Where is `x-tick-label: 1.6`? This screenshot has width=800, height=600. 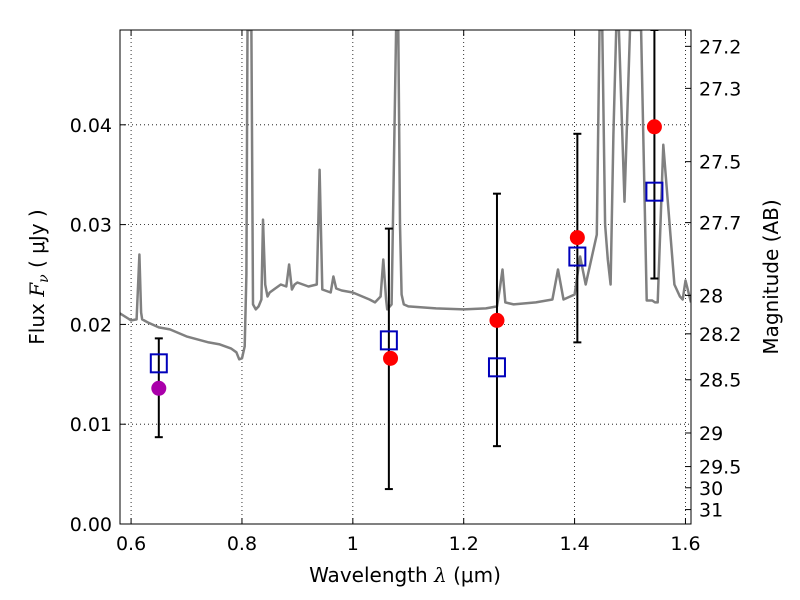 x-tick-label: 1.6 is located at coordinates (685, 544).